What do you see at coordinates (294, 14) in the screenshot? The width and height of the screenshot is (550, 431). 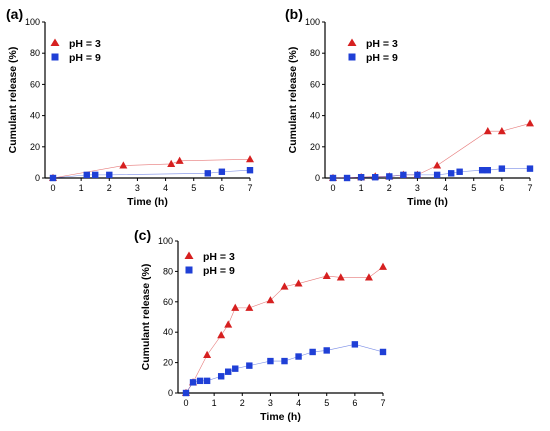 I see `panel-label: (b)` at bounding box center [294, 14].